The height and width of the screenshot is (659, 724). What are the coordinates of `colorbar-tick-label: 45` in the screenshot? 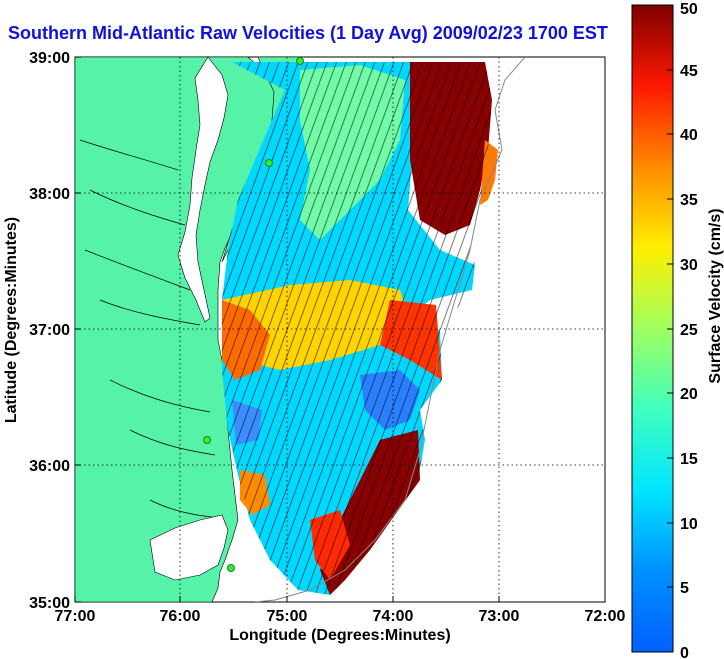 It's located at (689, 71).